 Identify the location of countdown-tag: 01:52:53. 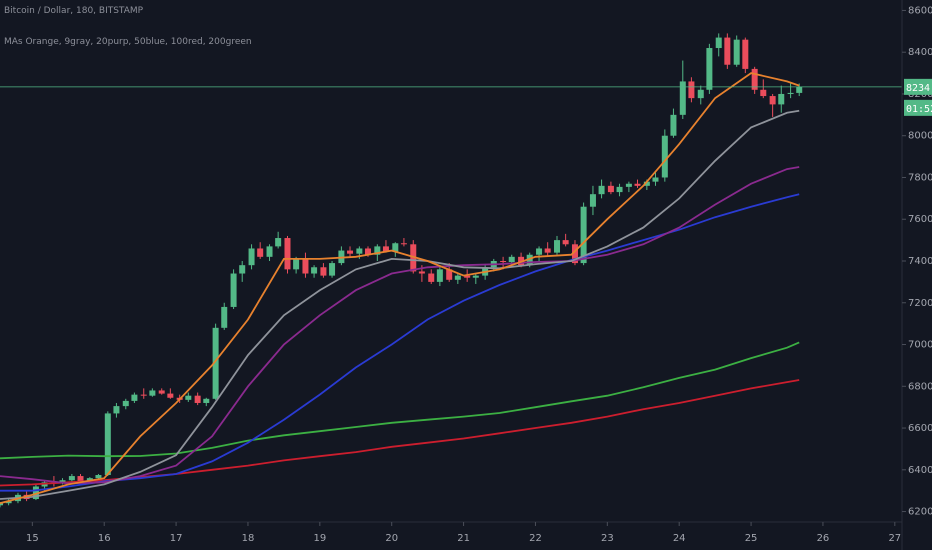
(918, 107).